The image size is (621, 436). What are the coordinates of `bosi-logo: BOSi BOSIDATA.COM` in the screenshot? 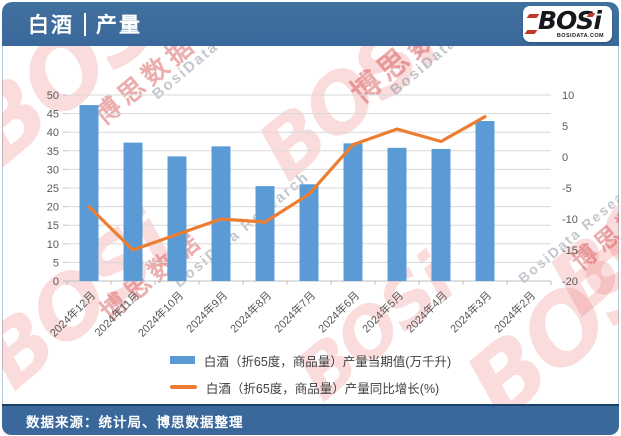 It's located at (567, 24).